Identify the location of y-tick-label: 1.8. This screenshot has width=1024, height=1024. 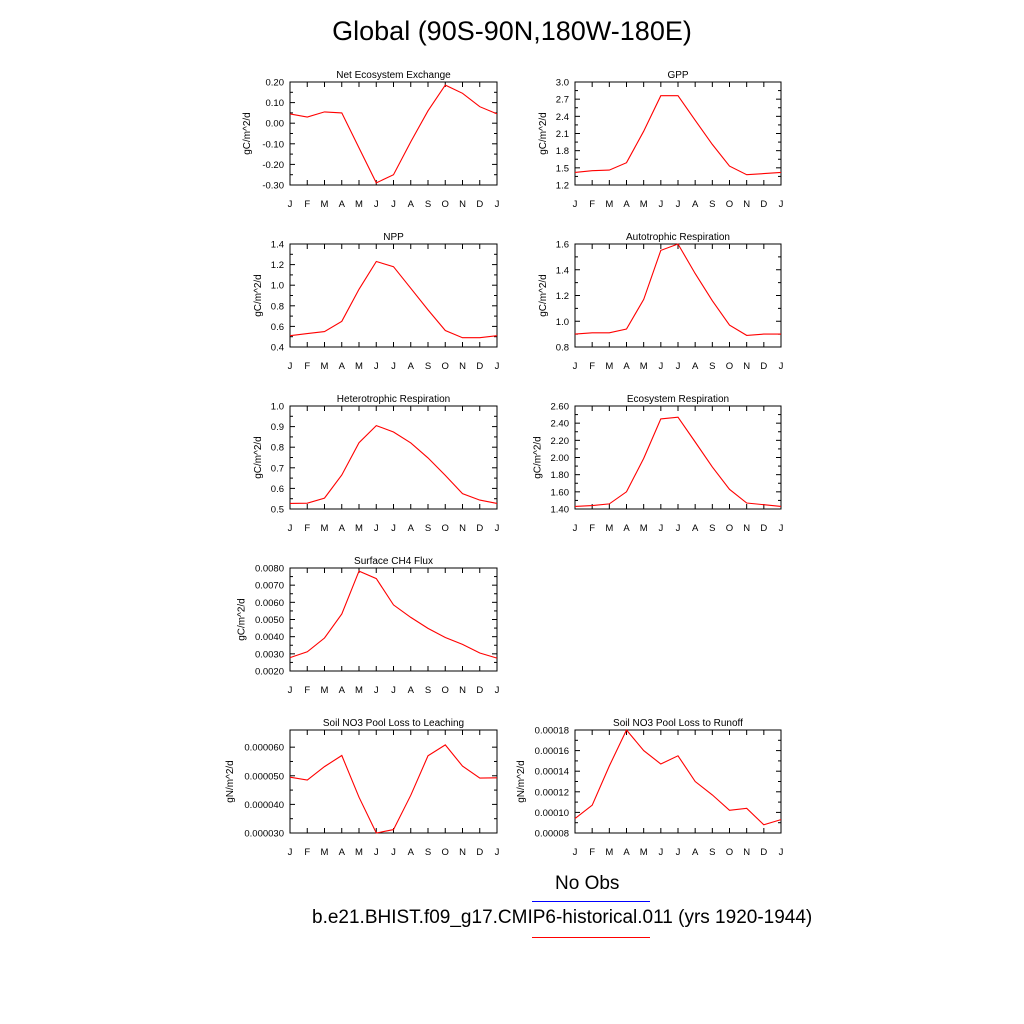
(562, 151).